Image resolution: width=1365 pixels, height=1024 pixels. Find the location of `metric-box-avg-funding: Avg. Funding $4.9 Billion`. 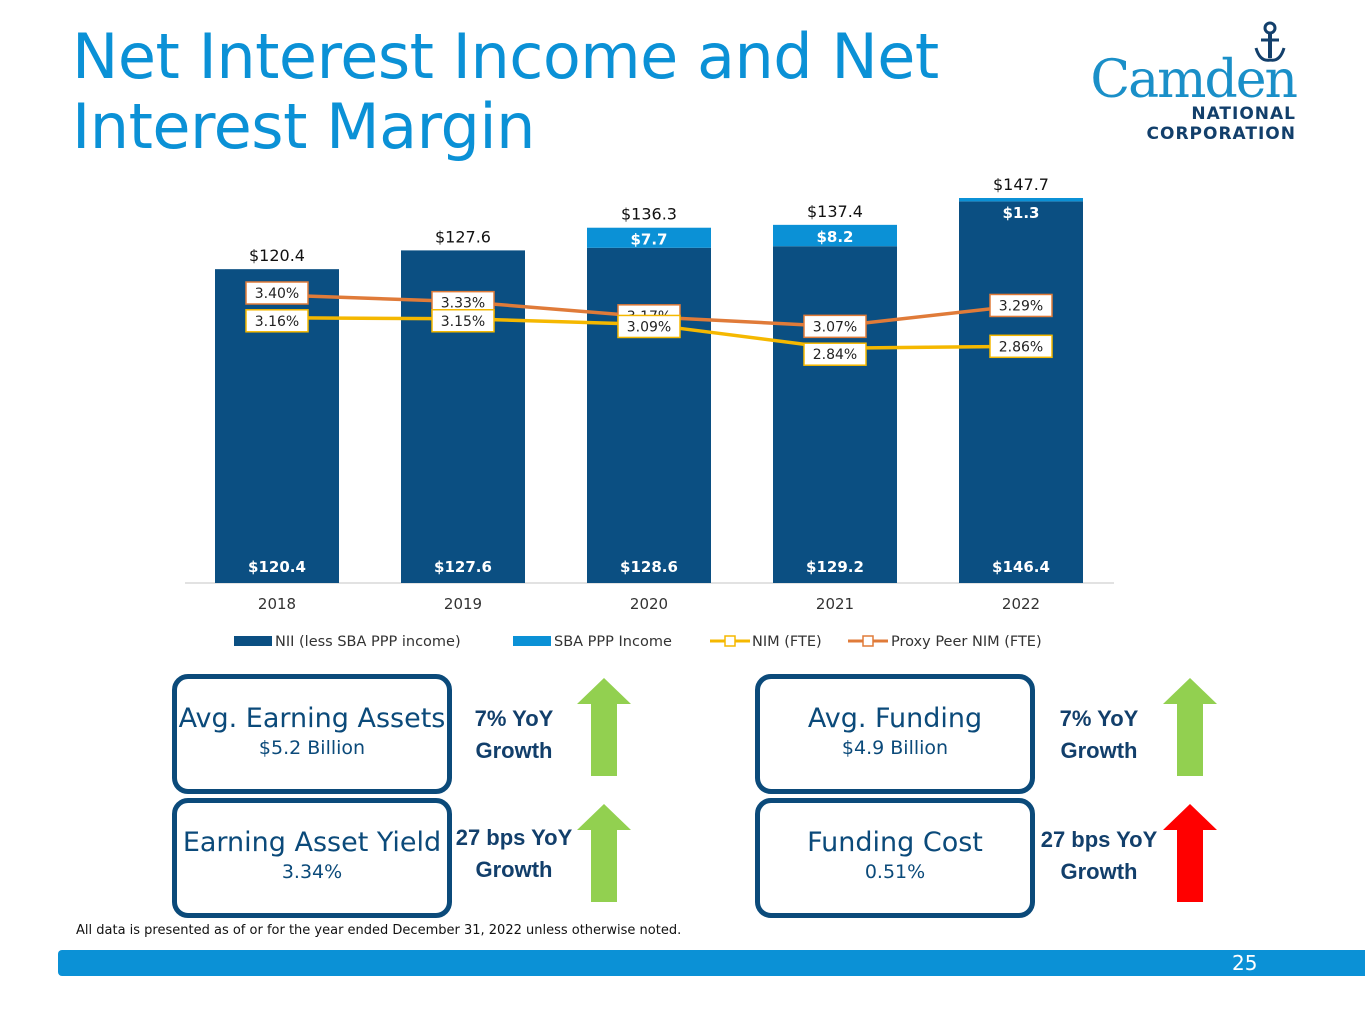

metric-box-avg-funding: Avg. Funding $4.9 Billion is located at coordinates (895, 734).